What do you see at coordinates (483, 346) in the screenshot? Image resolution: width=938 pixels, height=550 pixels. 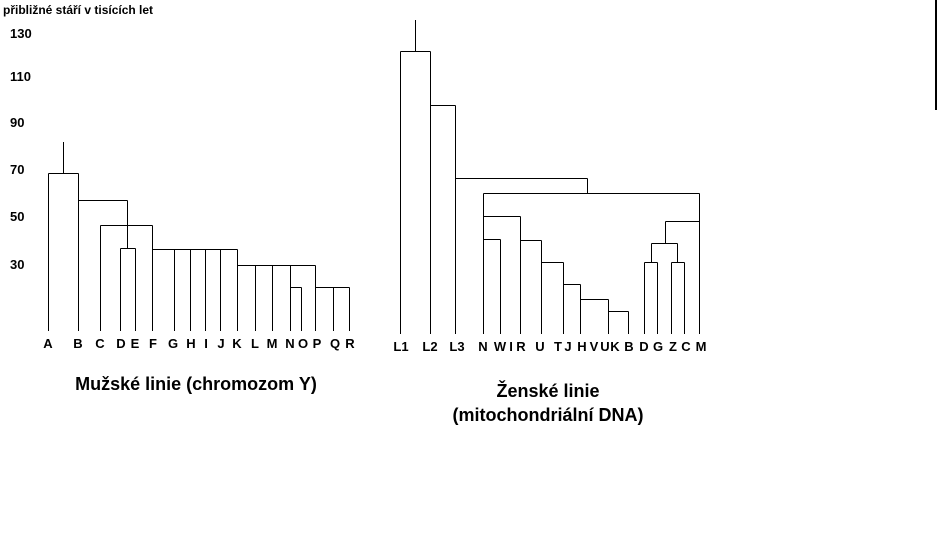 I see `female-leaf-label: N` at bounding box center [483, 346].